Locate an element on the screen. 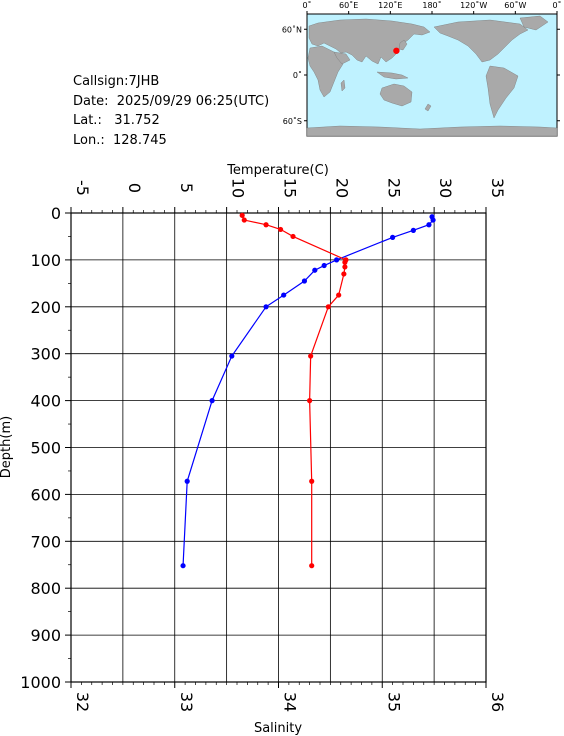 Image resolution: width=564 pixels, height=736 pixels. temperature-tick-label: 20 is located at coordinates (341, 188).